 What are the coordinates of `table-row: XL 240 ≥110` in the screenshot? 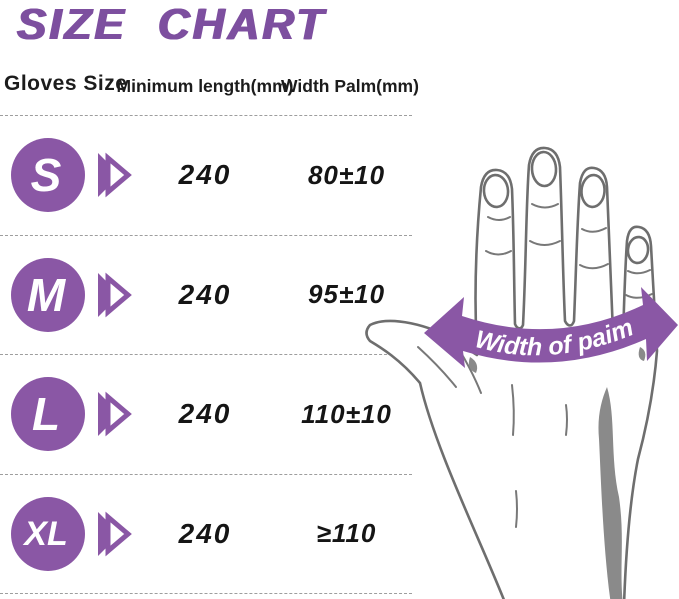 It's located at (206, 533).